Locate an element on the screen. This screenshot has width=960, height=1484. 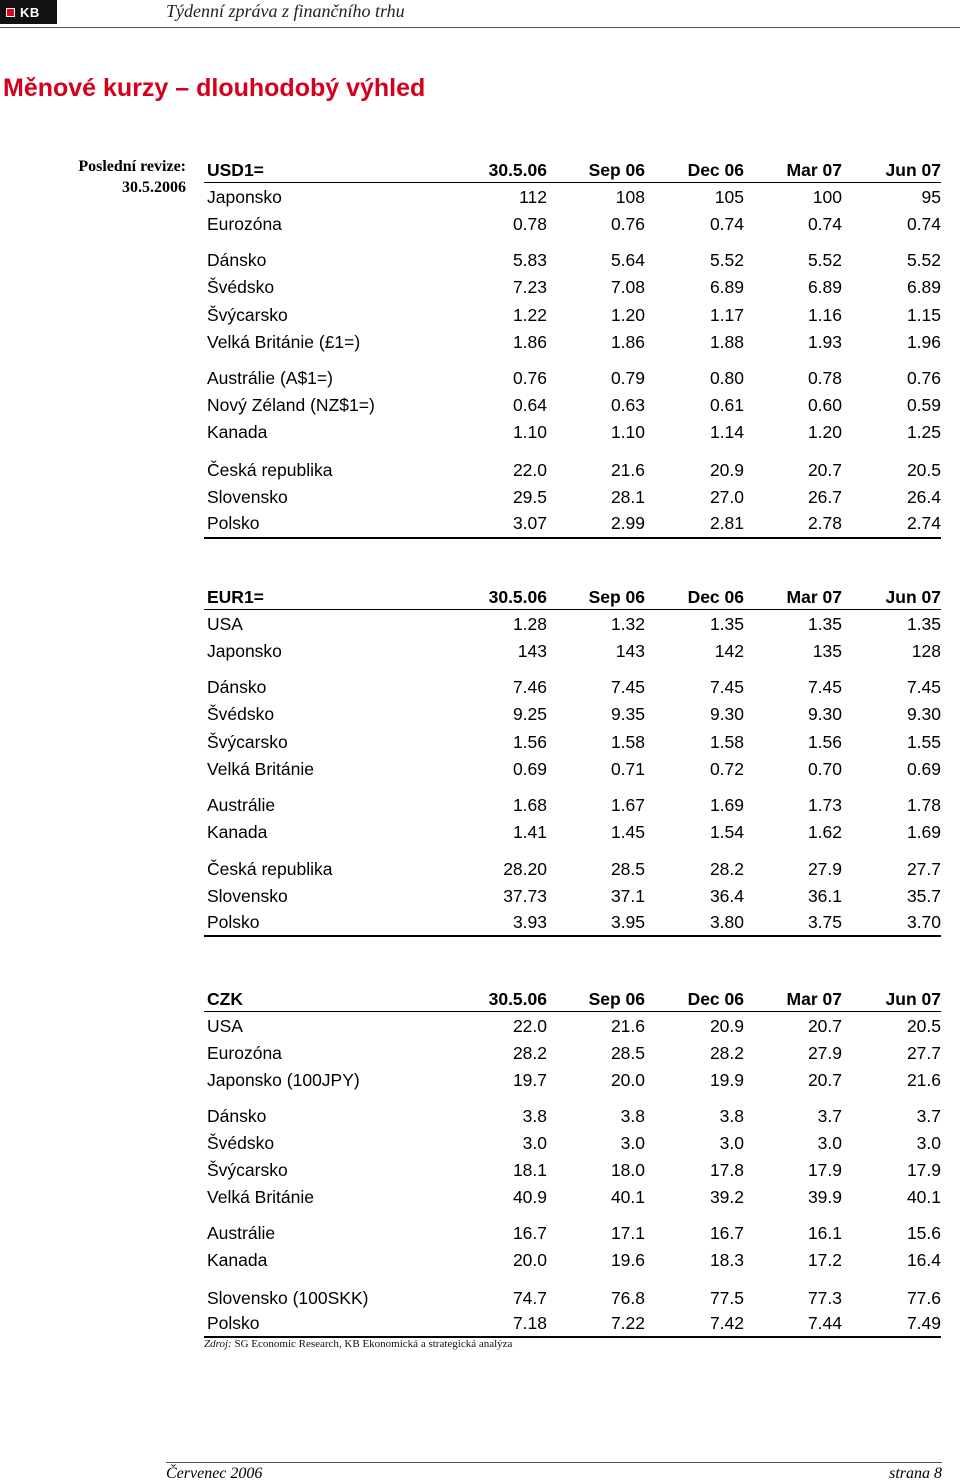
rate-cell: 39.2 is located at coordinates (726, 1197).